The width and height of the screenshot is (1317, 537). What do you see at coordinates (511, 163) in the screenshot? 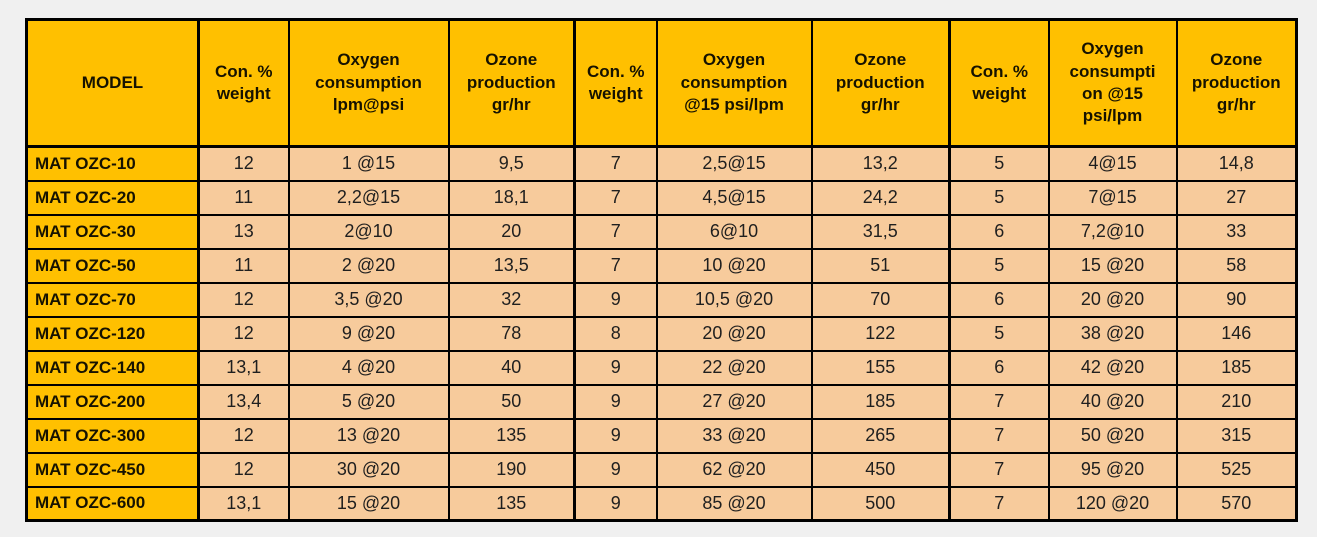
I see `data-cell: 9,5` at bounding box center [511, 163].